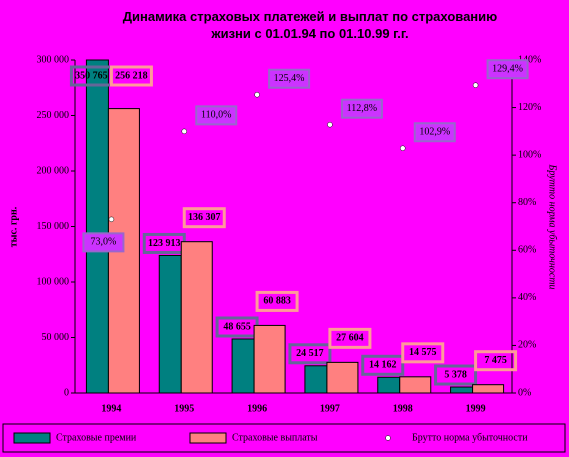  I want to click on value-label: 123 913, so click(164, 243).